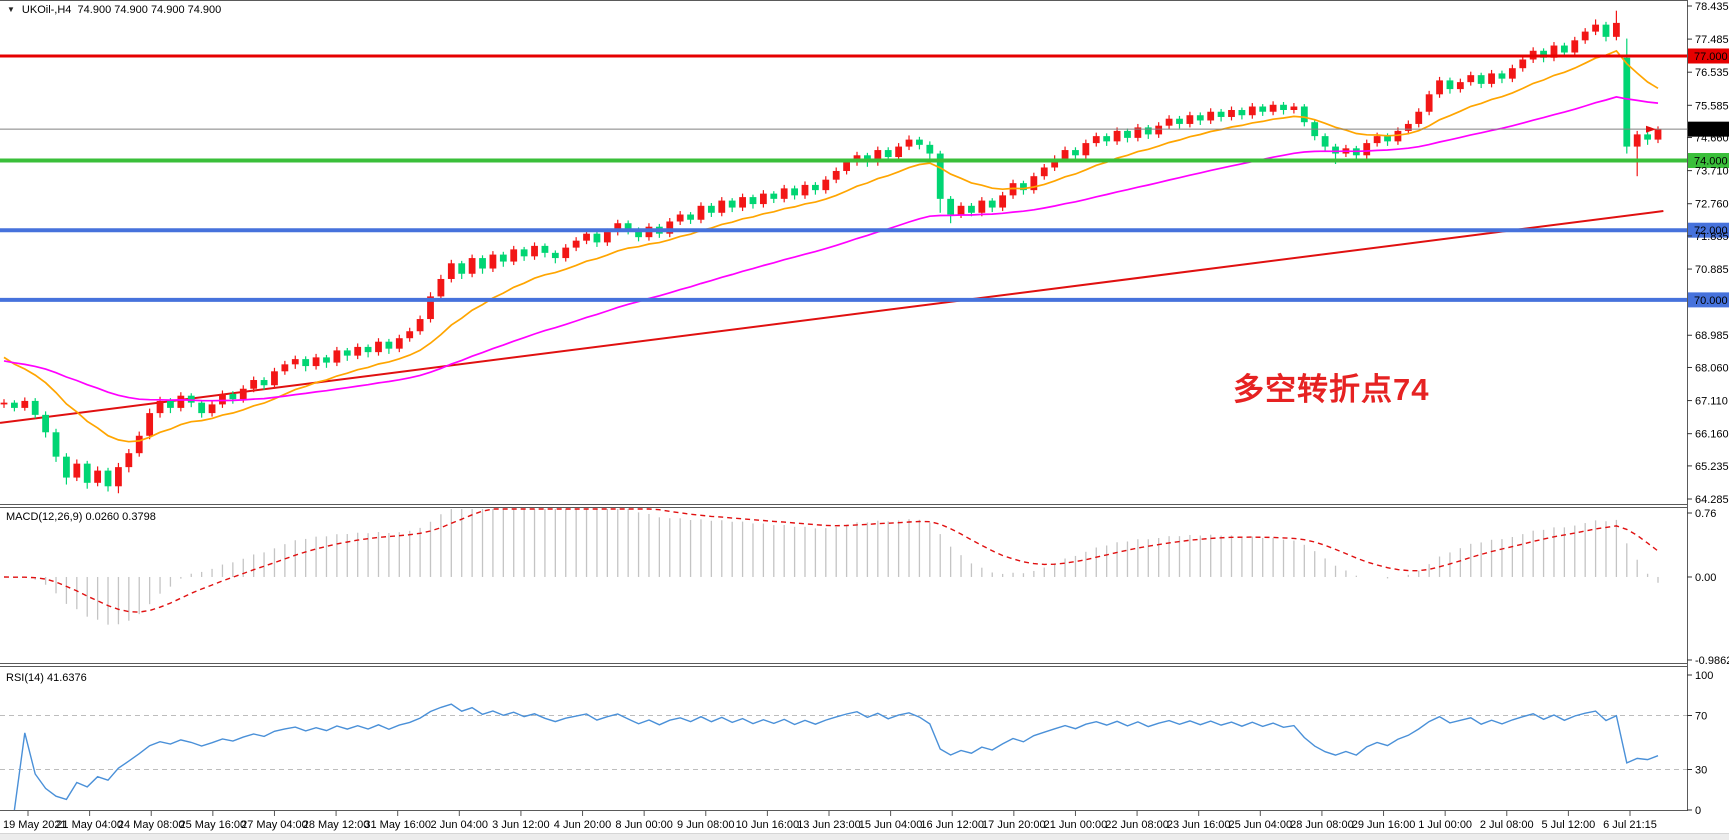  I want to click on svg-text: 27 May 04:00, so click(274, 825).